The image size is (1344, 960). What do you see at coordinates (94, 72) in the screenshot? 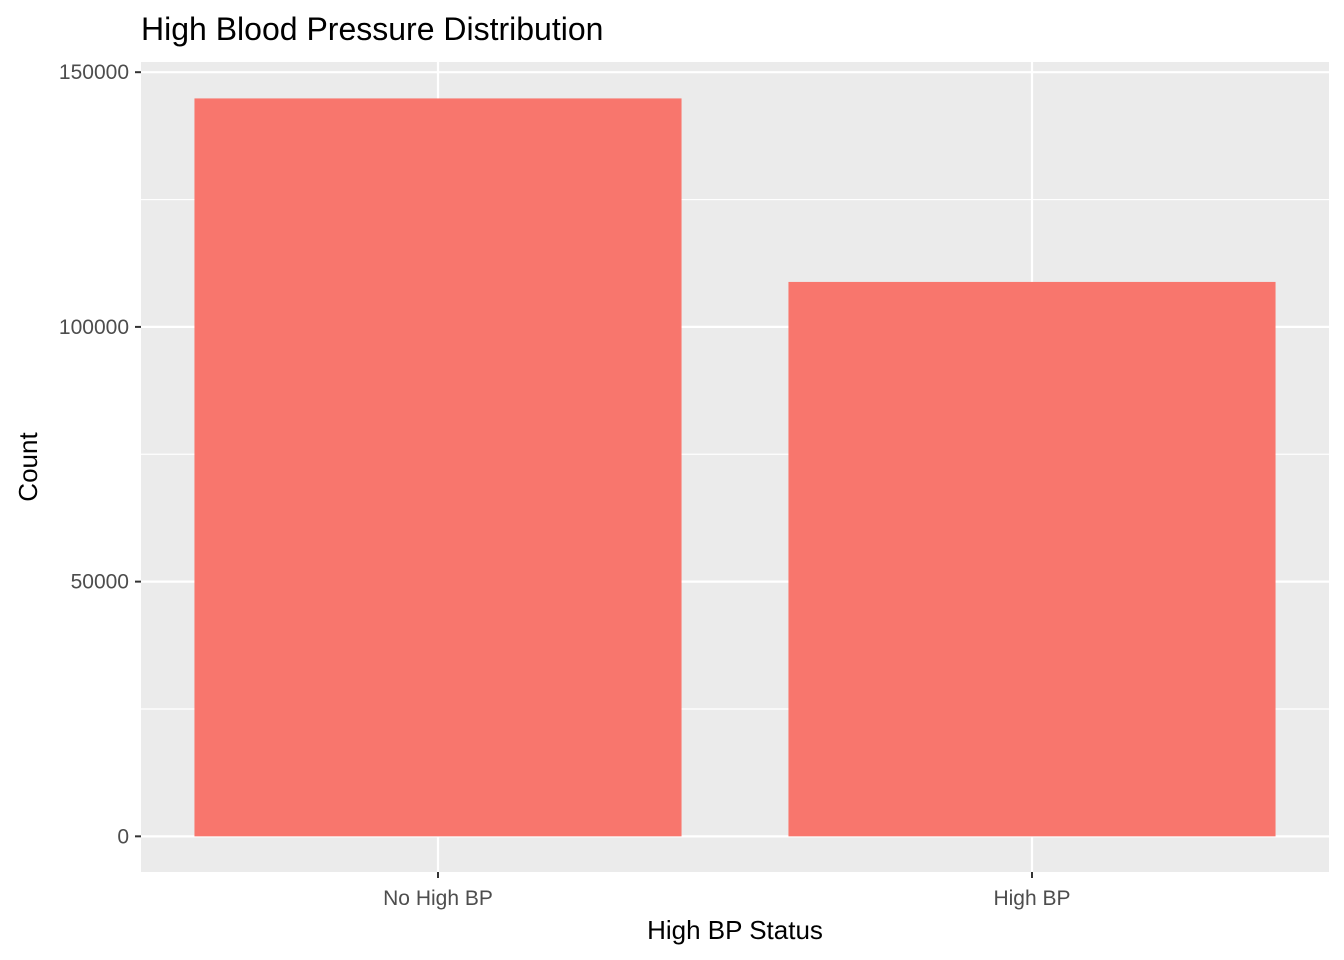
I see `y-tick-label: 150000` at bounding box center [94, 72].